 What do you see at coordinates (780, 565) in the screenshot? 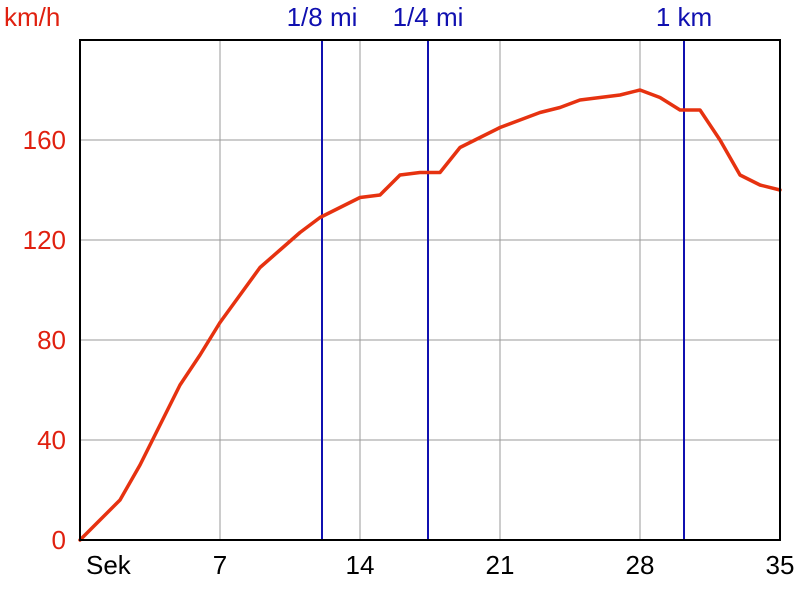
I see `x-tick-label-35: 35` at bounding box center [780, 565].